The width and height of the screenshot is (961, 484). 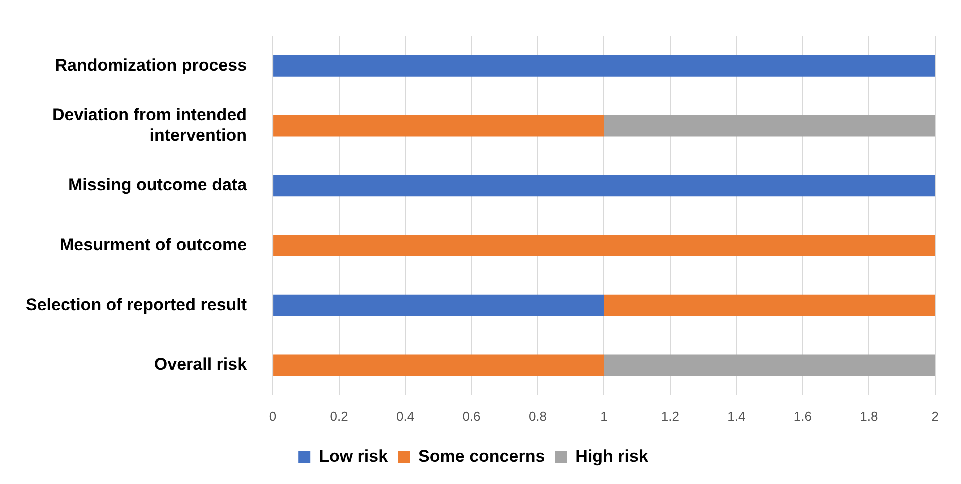 What do you see at coordinates (869, 416) in the screenshot?
I see `x-tick-label: 1.8` at bounding box center [869, 416].